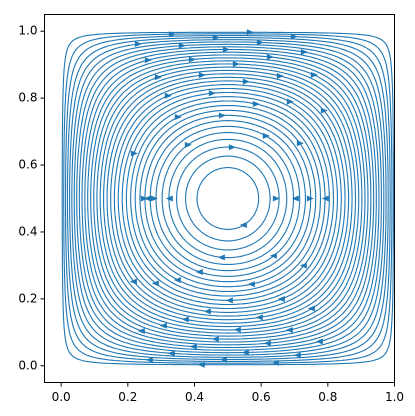 Image resolution: width=415 pixels, height=416 pixels. I want to click on y-tick-label: 0.8, so click(27, 98).